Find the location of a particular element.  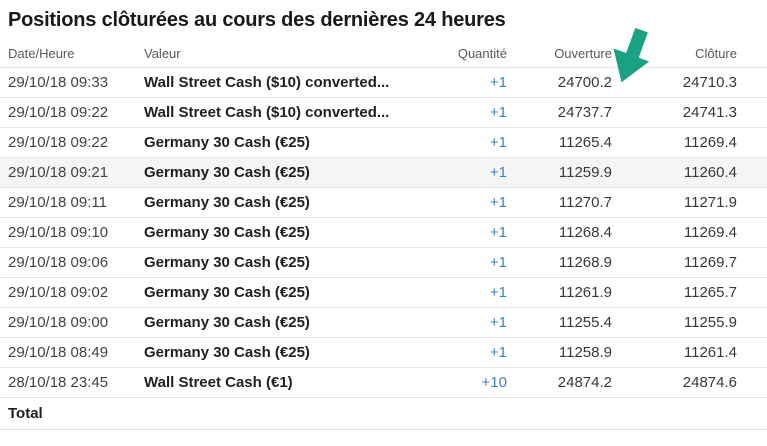

total-label: Total is located at coordinates (25, 413).